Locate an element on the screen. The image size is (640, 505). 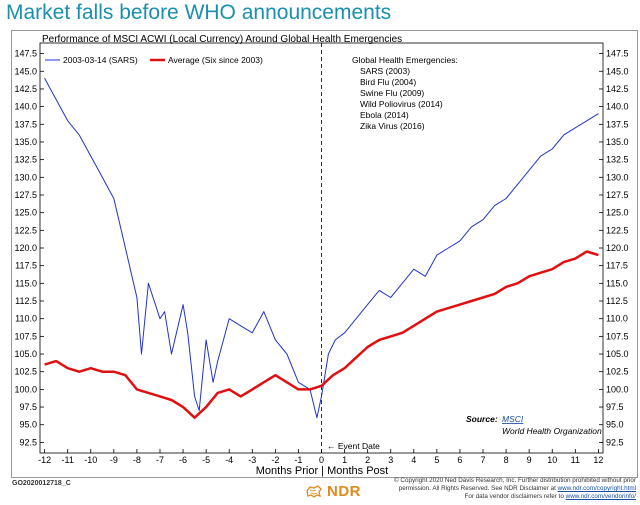
y-tick-label-left: 95.0 is located at coordinates (28, 425).